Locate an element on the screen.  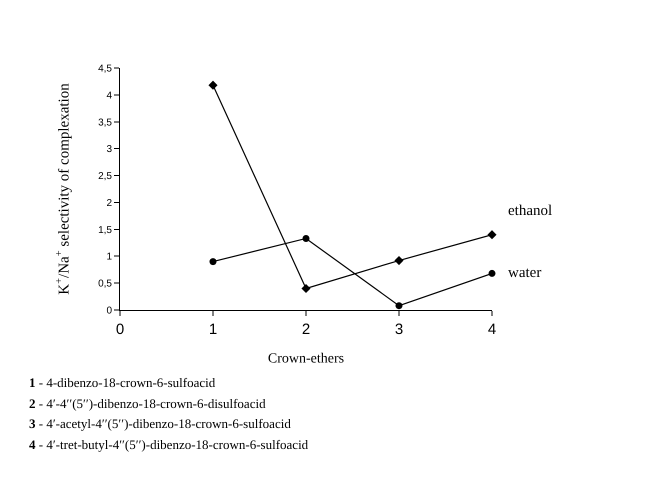
series-label: water is located at coordinates (525, 273).